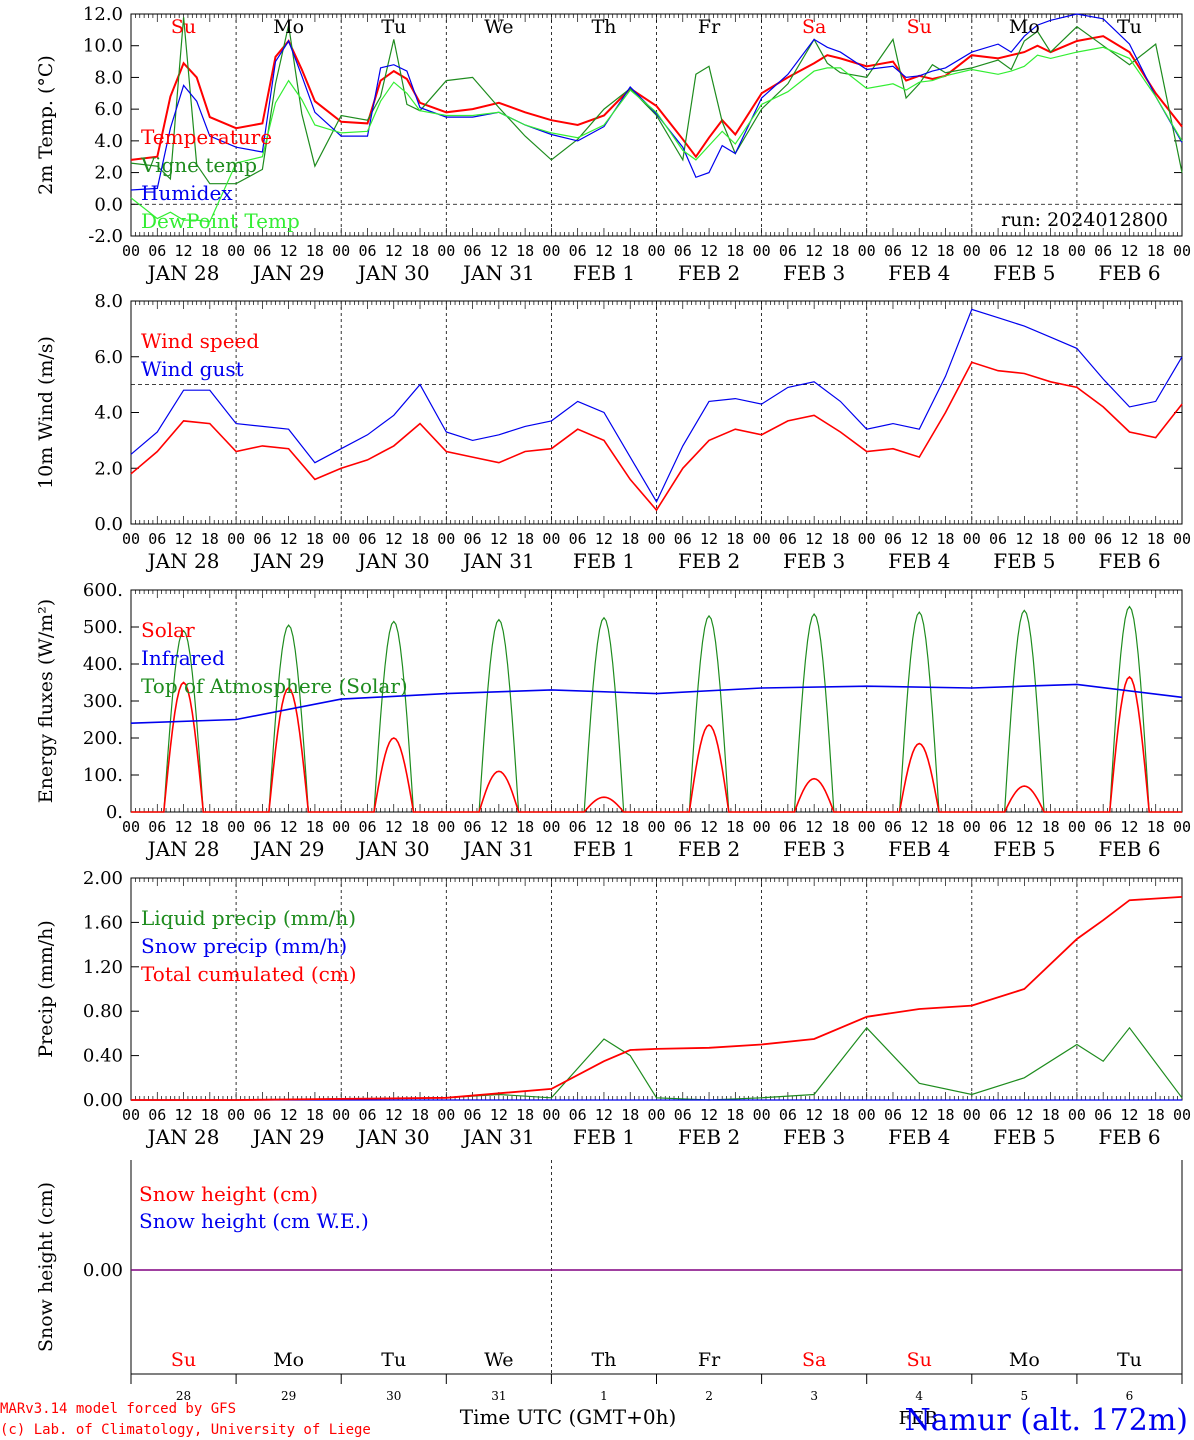  What do you see at coordinates (254, 1221) in the screenshot?
I see `legend-entry: Snow height (cm W.E.)` at bounding box center [254, 1221].